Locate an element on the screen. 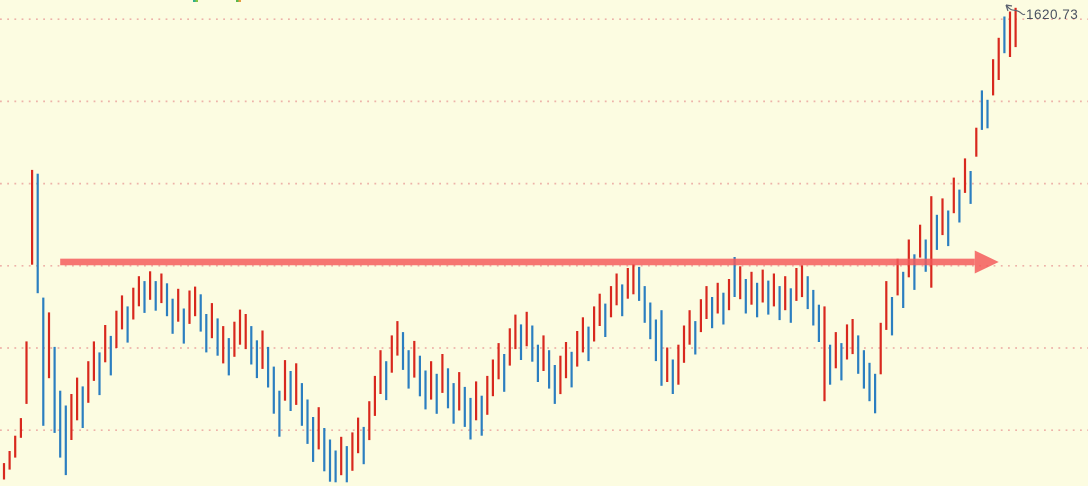  trend-arrow-annotation is located at coordinates (529, 262).